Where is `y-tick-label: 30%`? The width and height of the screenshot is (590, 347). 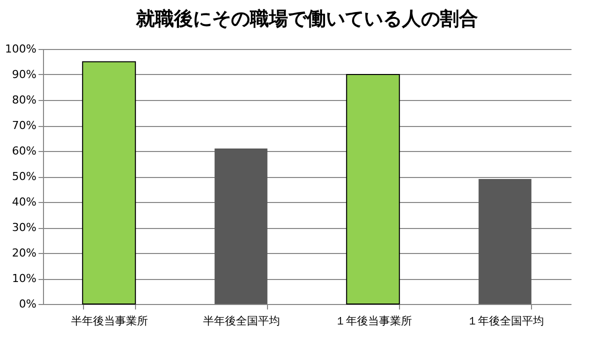 y-tick-label: 30% is located at coordinates (24, 227).